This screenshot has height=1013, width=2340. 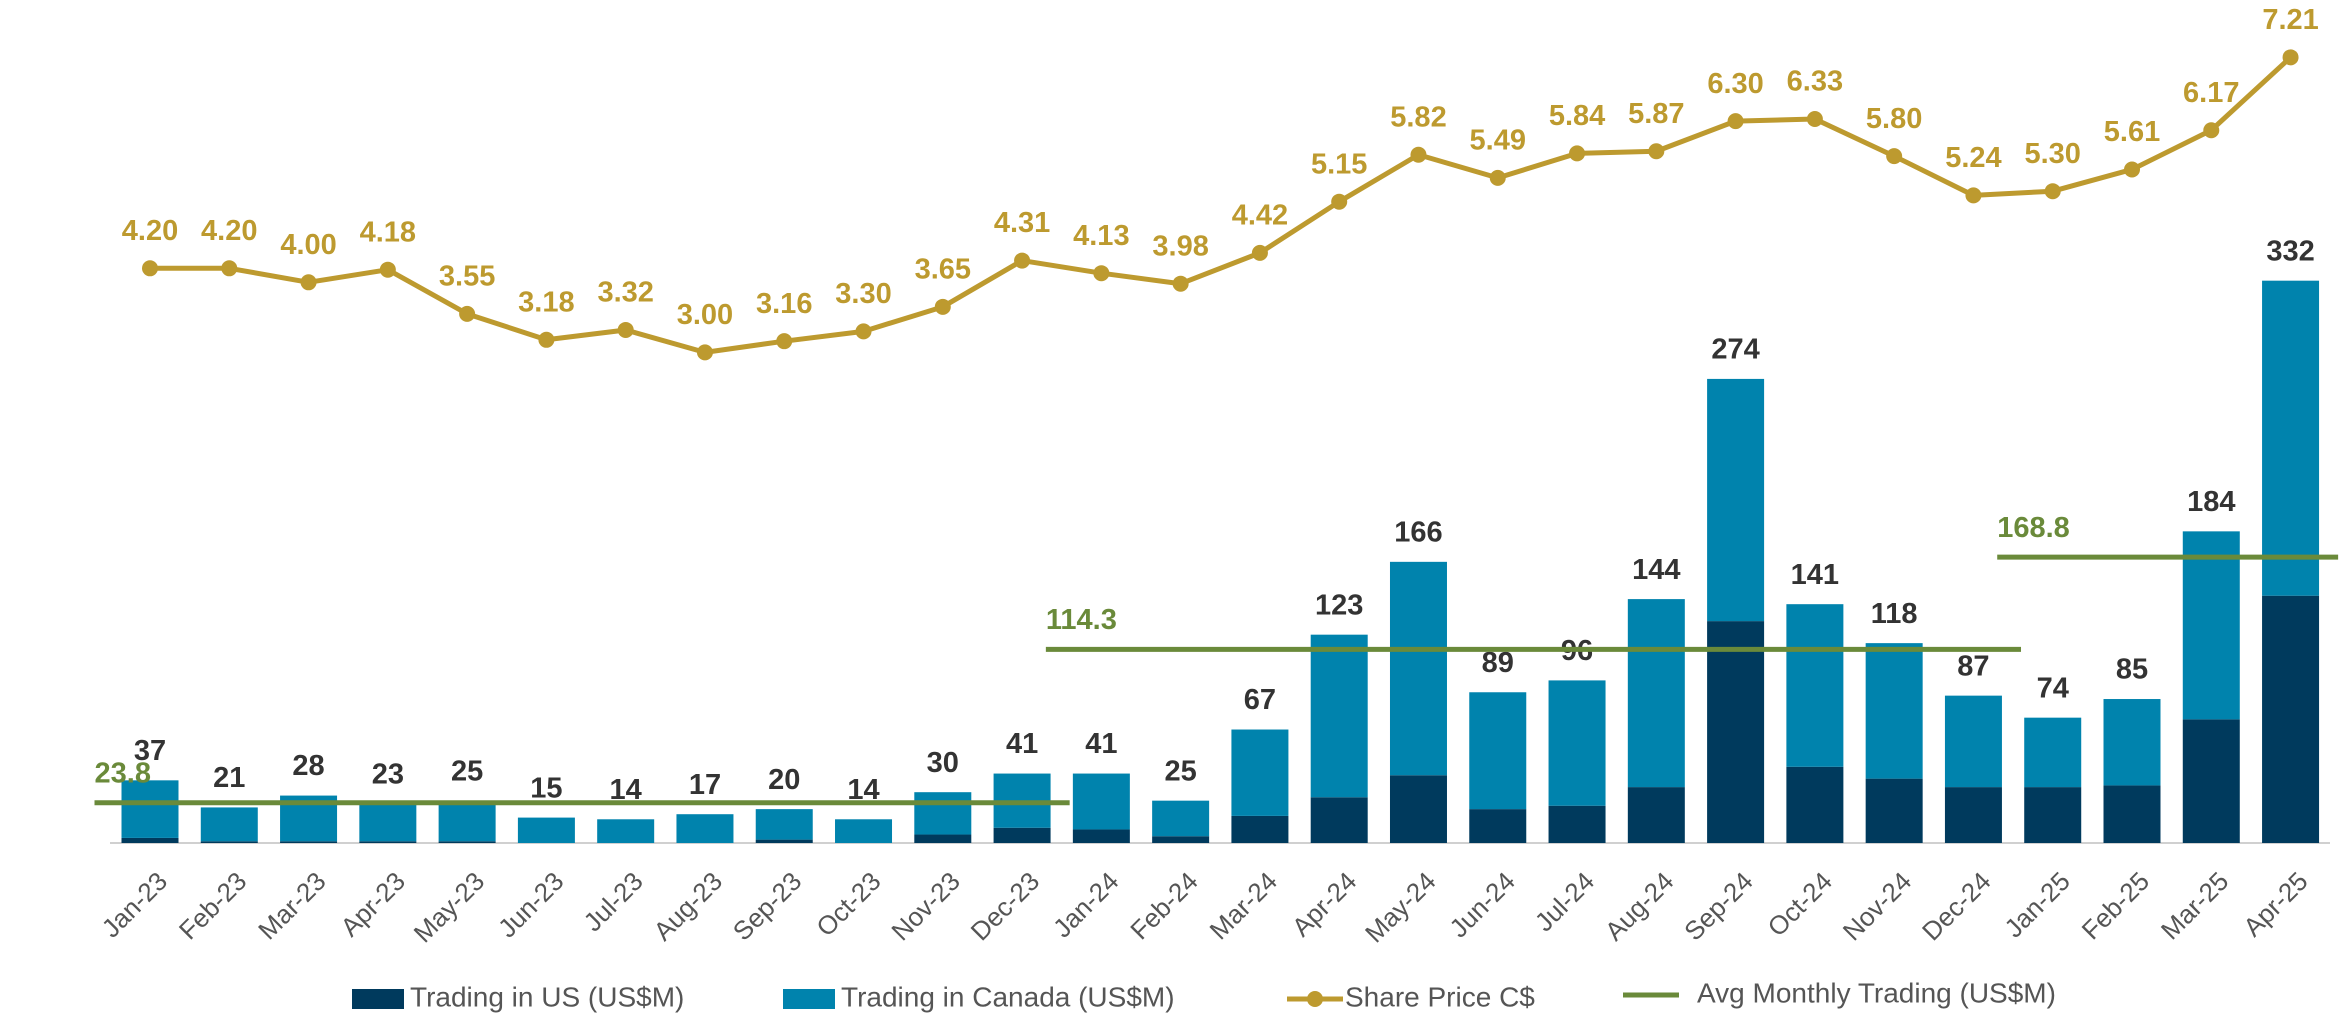 I want to click on x-tick-label: Mar-25, so click(x=2194, y=905).